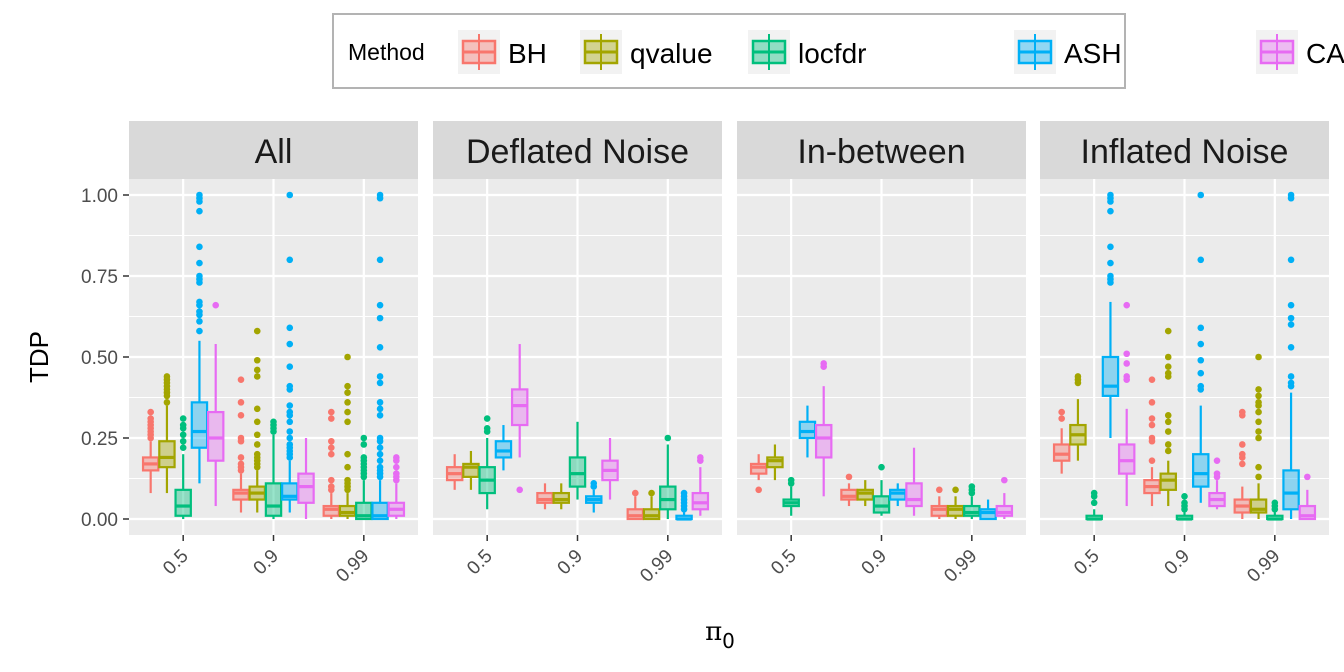 This screenshot has width=1344, height=672. Describe the element at coordinates (1325, 53) in the screenshot. I see `legend-label: CASH` at that location.